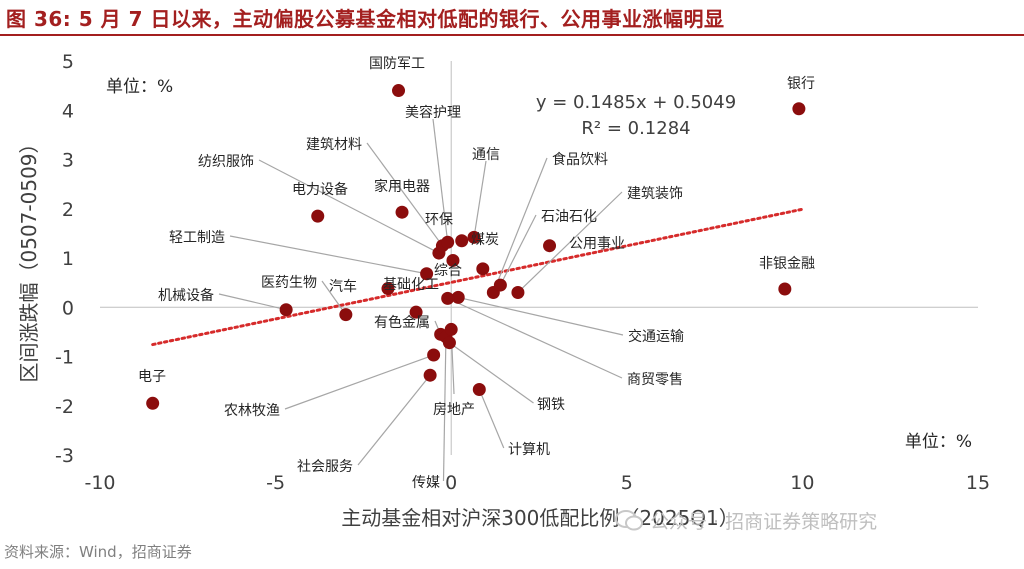  I want to click on x-axis-label: 主动基金相对沪深300低配比例（2025Q1）, so click(540, 518).